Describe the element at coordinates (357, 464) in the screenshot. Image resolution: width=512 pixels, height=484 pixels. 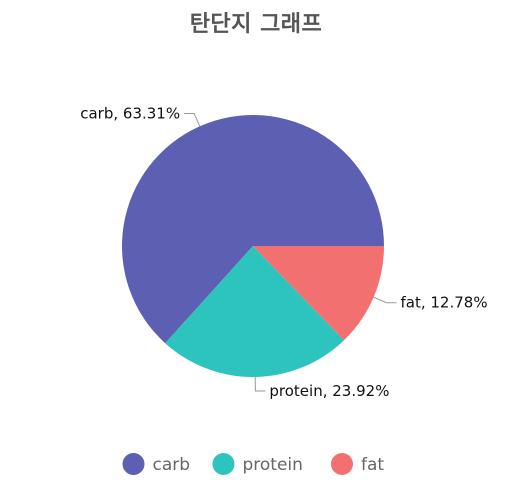
I see `legend-item-fat: fat` at that location.